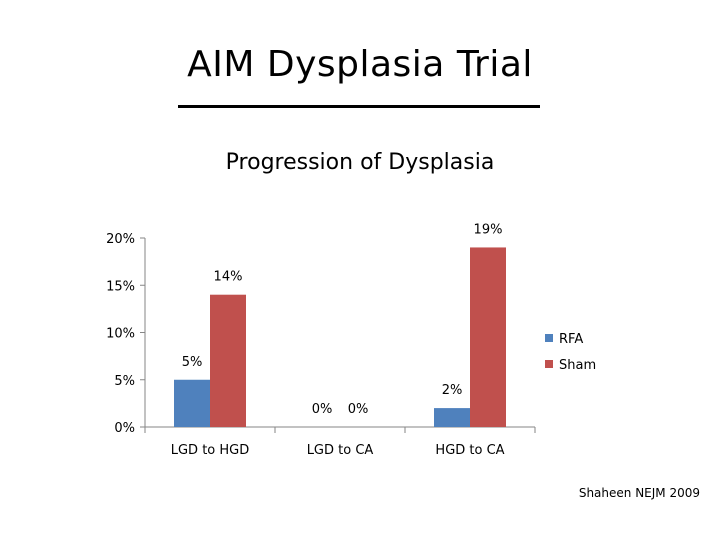  Describe the element at coordinates (452, 390) in the screenshot. I see `data-label: 2%` at that location.